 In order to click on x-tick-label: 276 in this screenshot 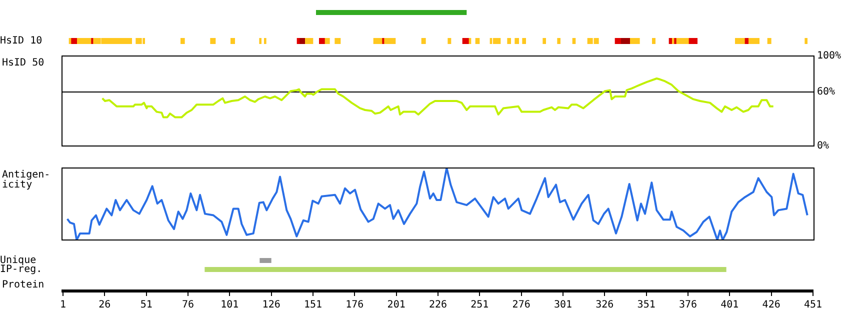, I will do `click(521, 305)`.